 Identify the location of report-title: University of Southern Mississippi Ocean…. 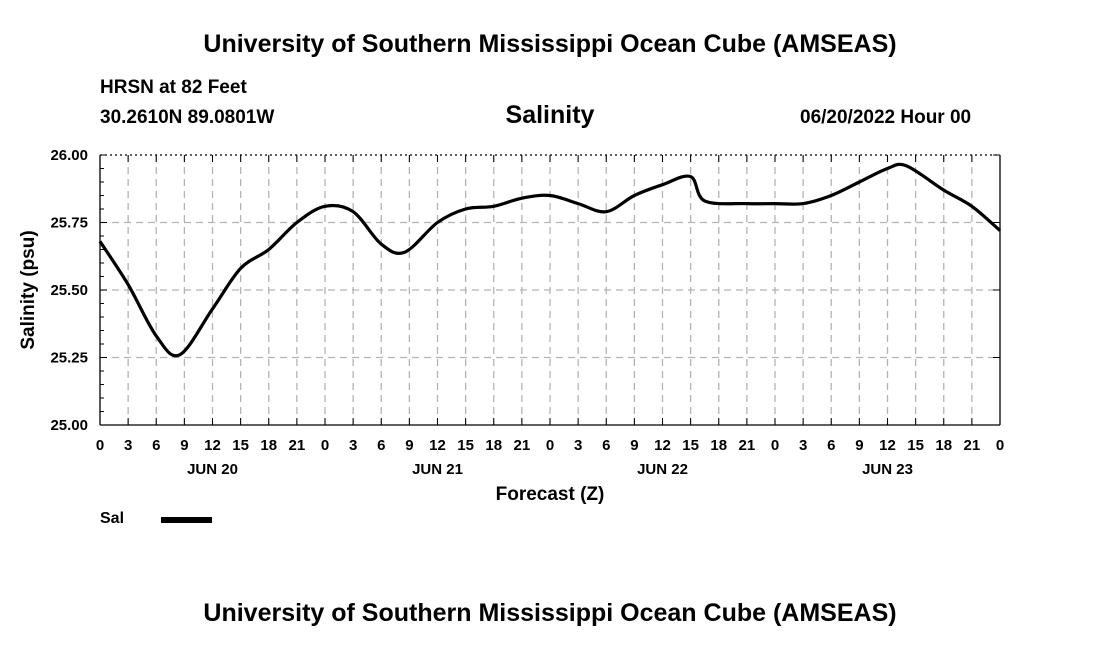
(550, 44).